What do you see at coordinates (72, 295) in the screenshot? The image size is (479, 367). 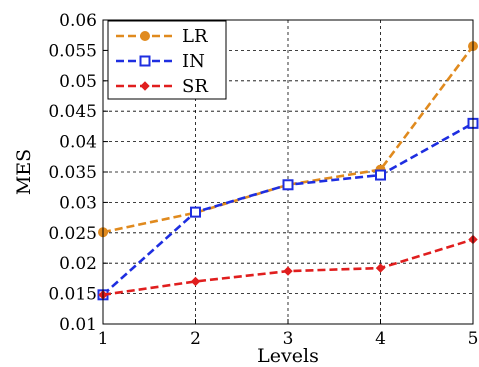 I see `y-tick-label: 0.015` at bounding box center [72, 295].